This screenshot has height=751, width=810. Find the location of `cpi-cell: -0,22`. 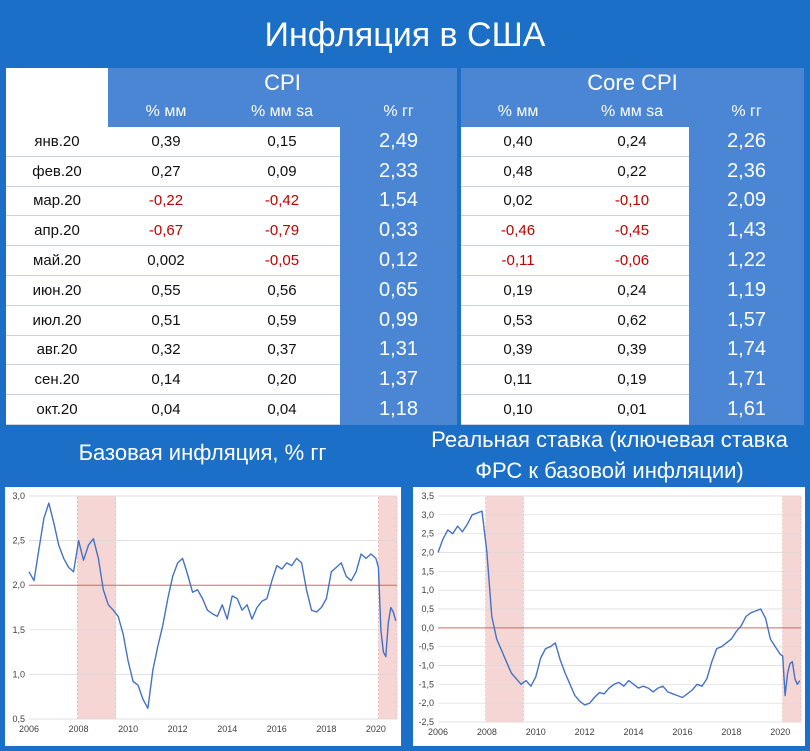

cpi-cell: -0,22 is located at coordinates (166, 201).